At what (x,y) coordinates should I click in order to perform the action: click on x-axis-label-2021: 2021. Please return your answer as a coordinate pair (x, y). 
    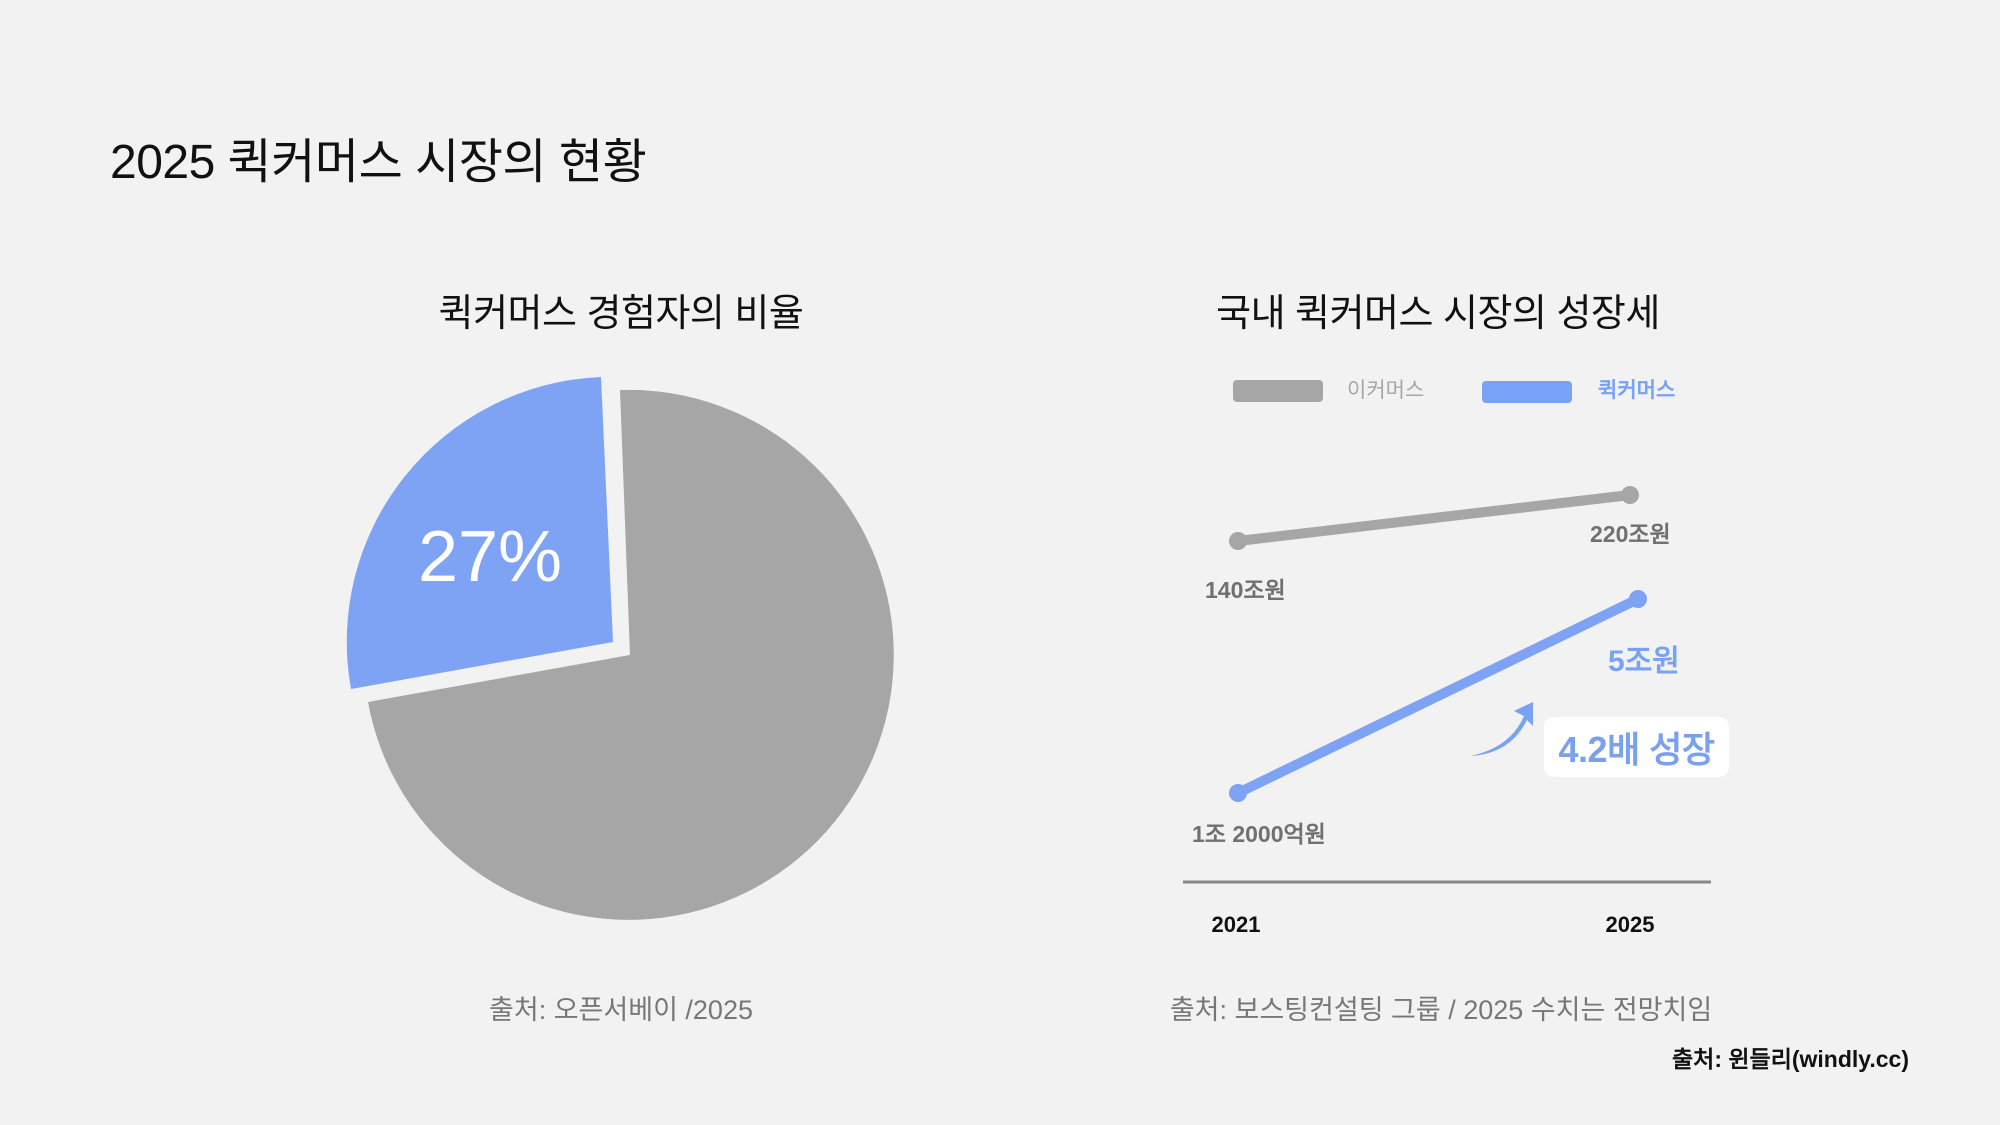
    Looking at the image, I should click on (1236, 924).